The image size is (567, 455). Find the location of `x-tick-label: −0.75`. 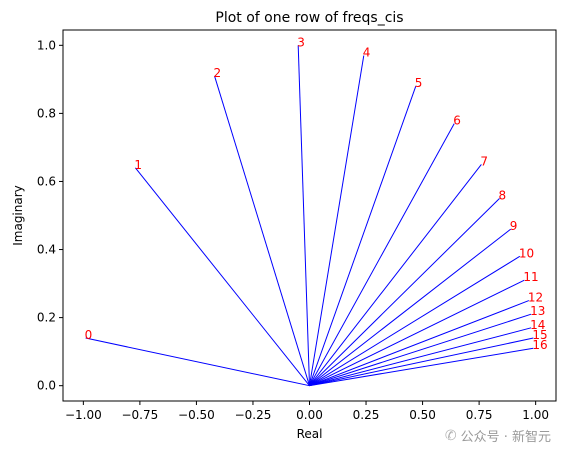

x-tick-label: −0.75 is located at coordinates (139, 415).